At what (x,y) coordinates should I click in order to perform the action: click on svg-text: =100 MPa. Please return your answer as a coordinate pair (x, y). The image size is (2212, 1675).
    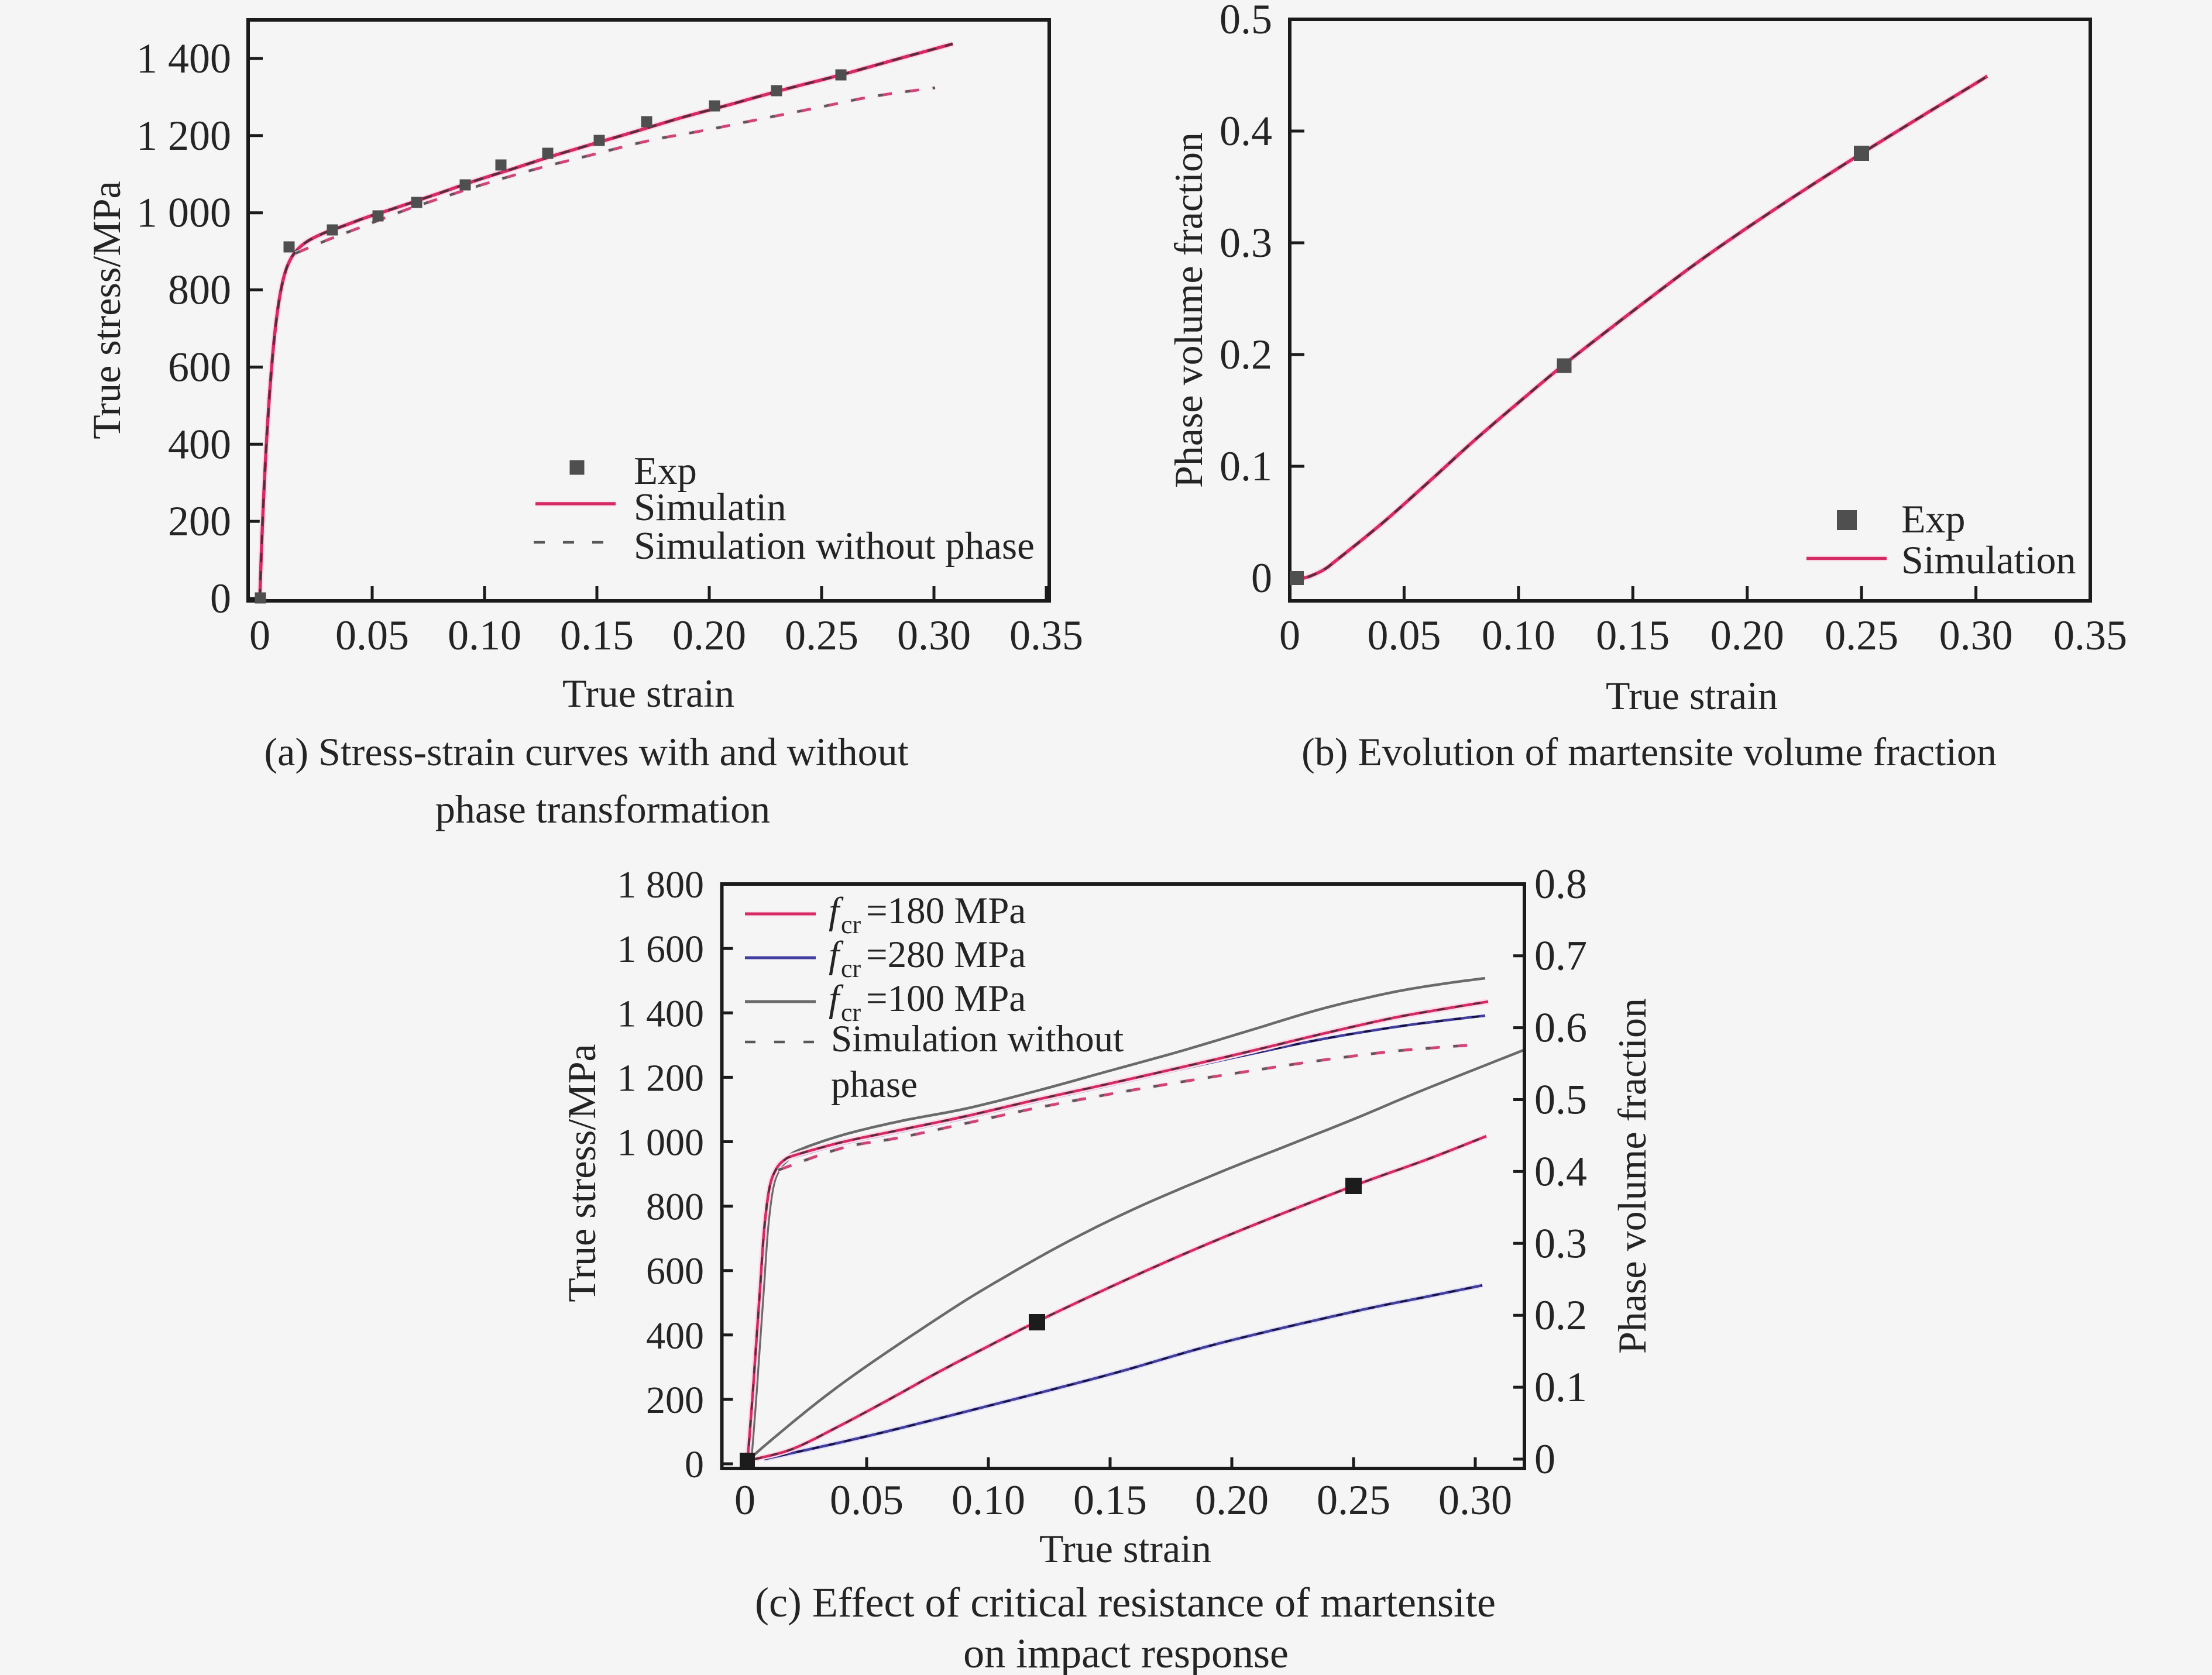
    Looking at the image, I should click on (946, 999).